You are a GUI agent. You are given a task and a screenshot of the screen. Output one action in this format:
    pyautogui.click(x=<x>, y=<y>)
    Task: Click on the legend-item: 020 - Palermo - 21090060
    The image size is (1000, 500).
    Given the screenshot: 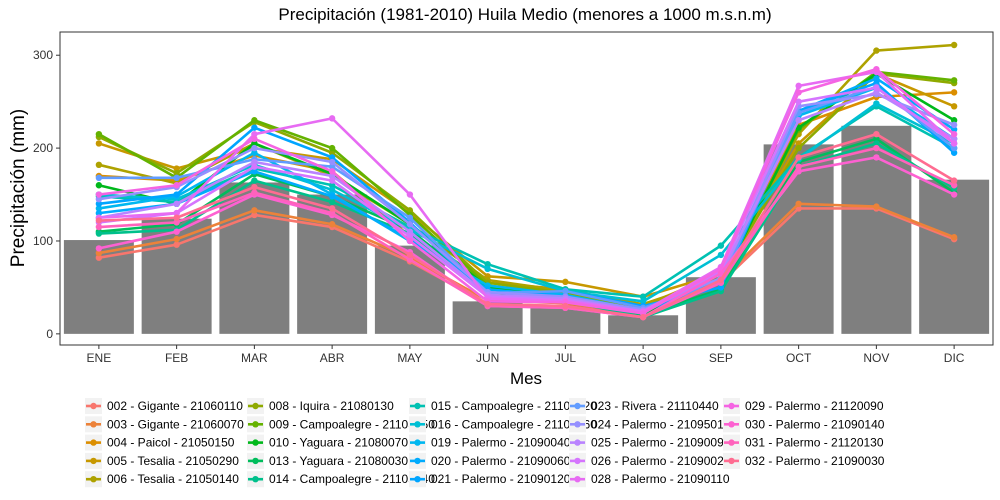 What is the action you would take?
    pyautogui.click(x=490, y=460)
    